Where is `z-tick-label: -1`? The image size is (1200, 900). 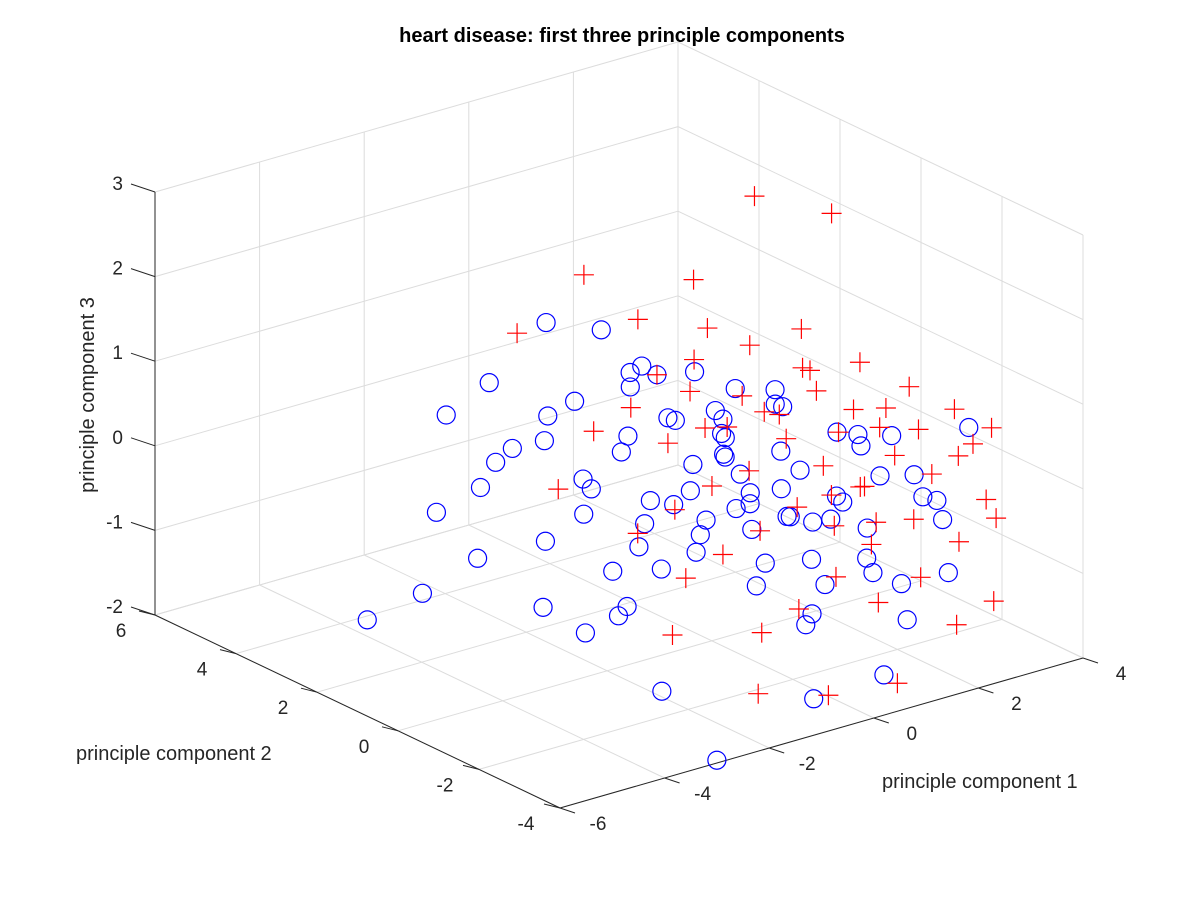
z-tick-label: -1 is located at coordinates (114, 522).